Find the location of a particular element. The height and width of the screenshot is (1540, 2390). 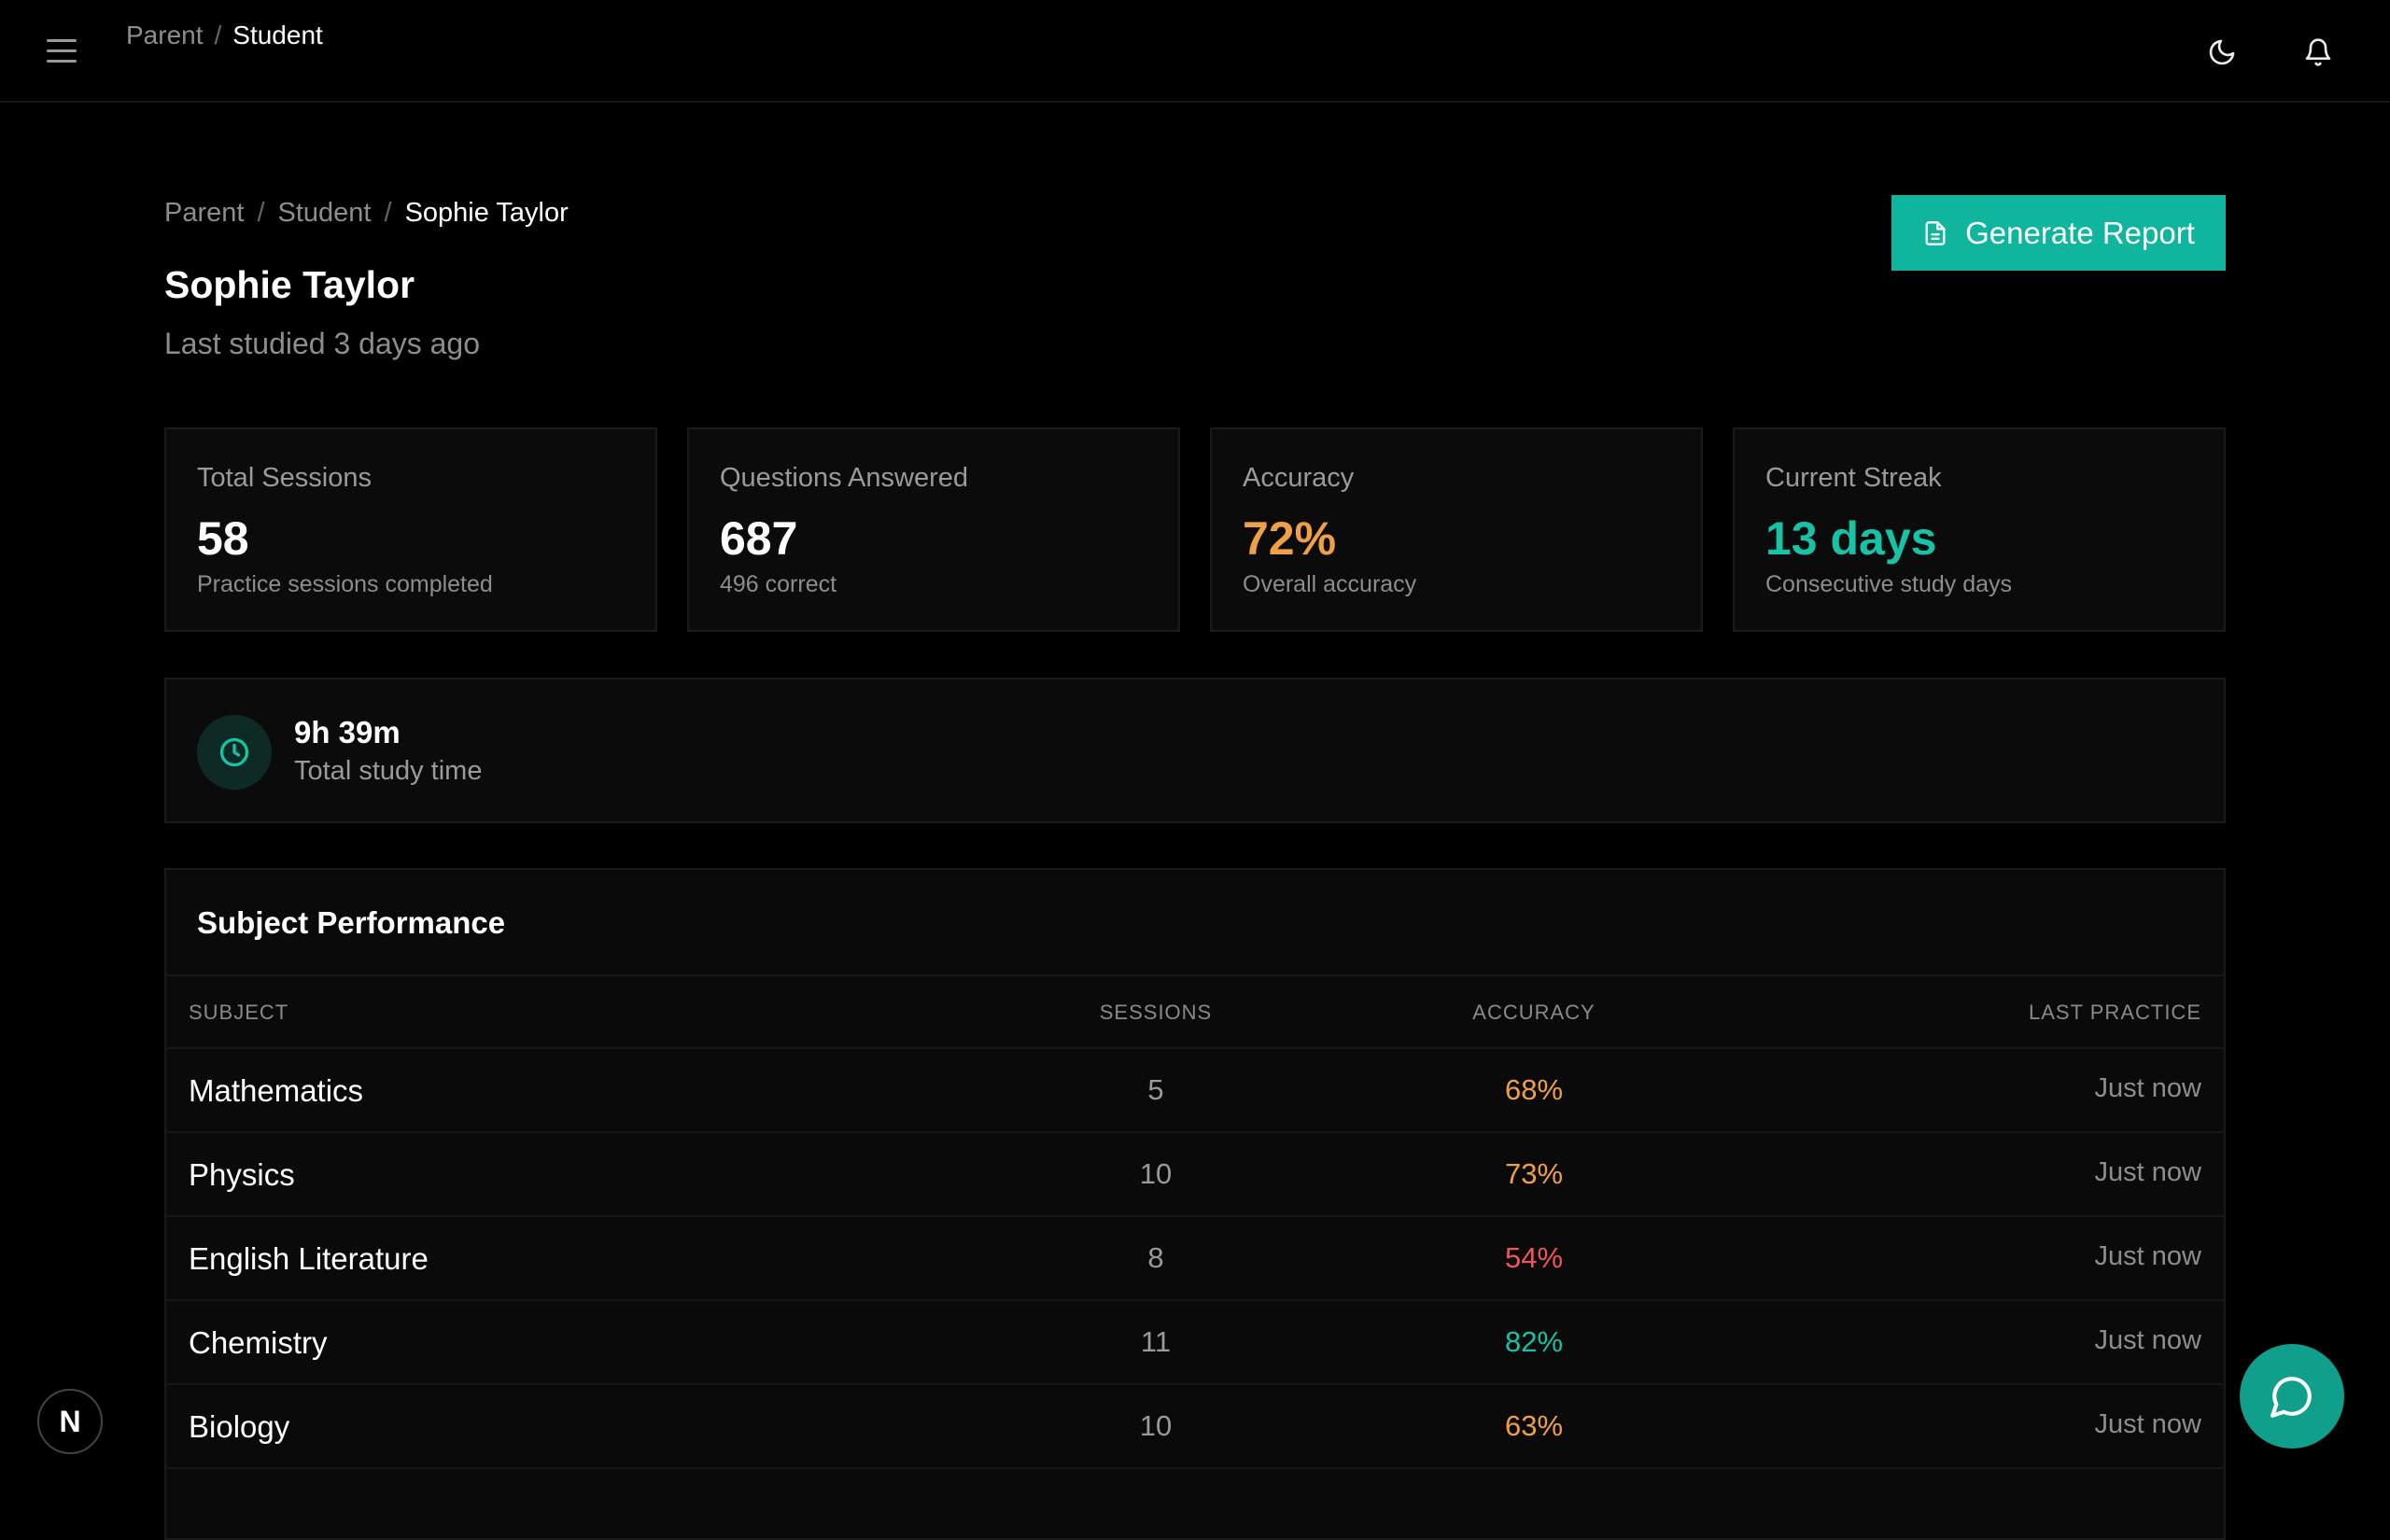

stat-card-questions-answered: Questions Answered 687 496 correct is located at coordinates (933, 529).